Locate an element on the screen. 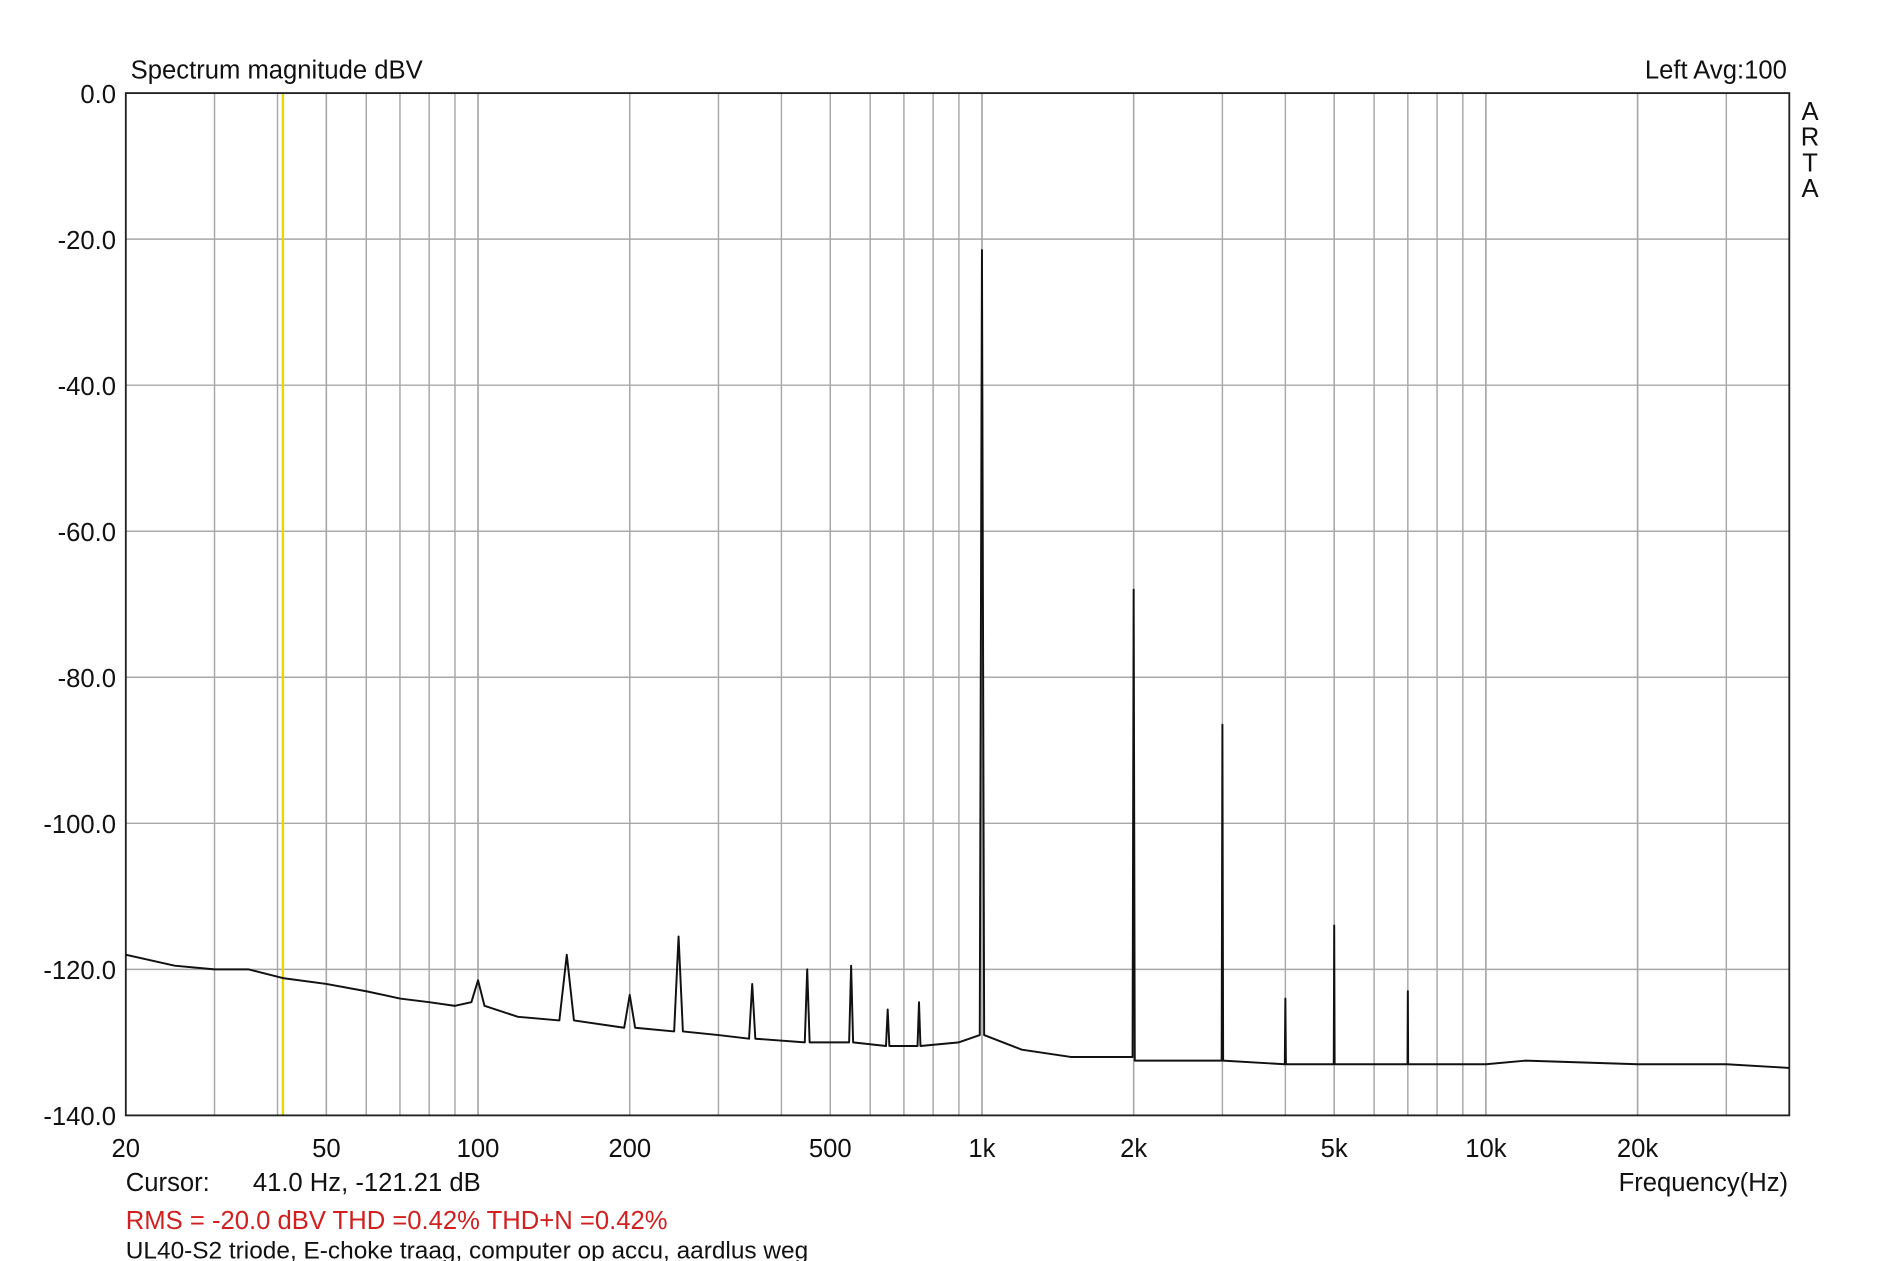 This screenshot has width=1887, height=1261. cursor-label: Cursor: is located at coordinates (168, 1183).